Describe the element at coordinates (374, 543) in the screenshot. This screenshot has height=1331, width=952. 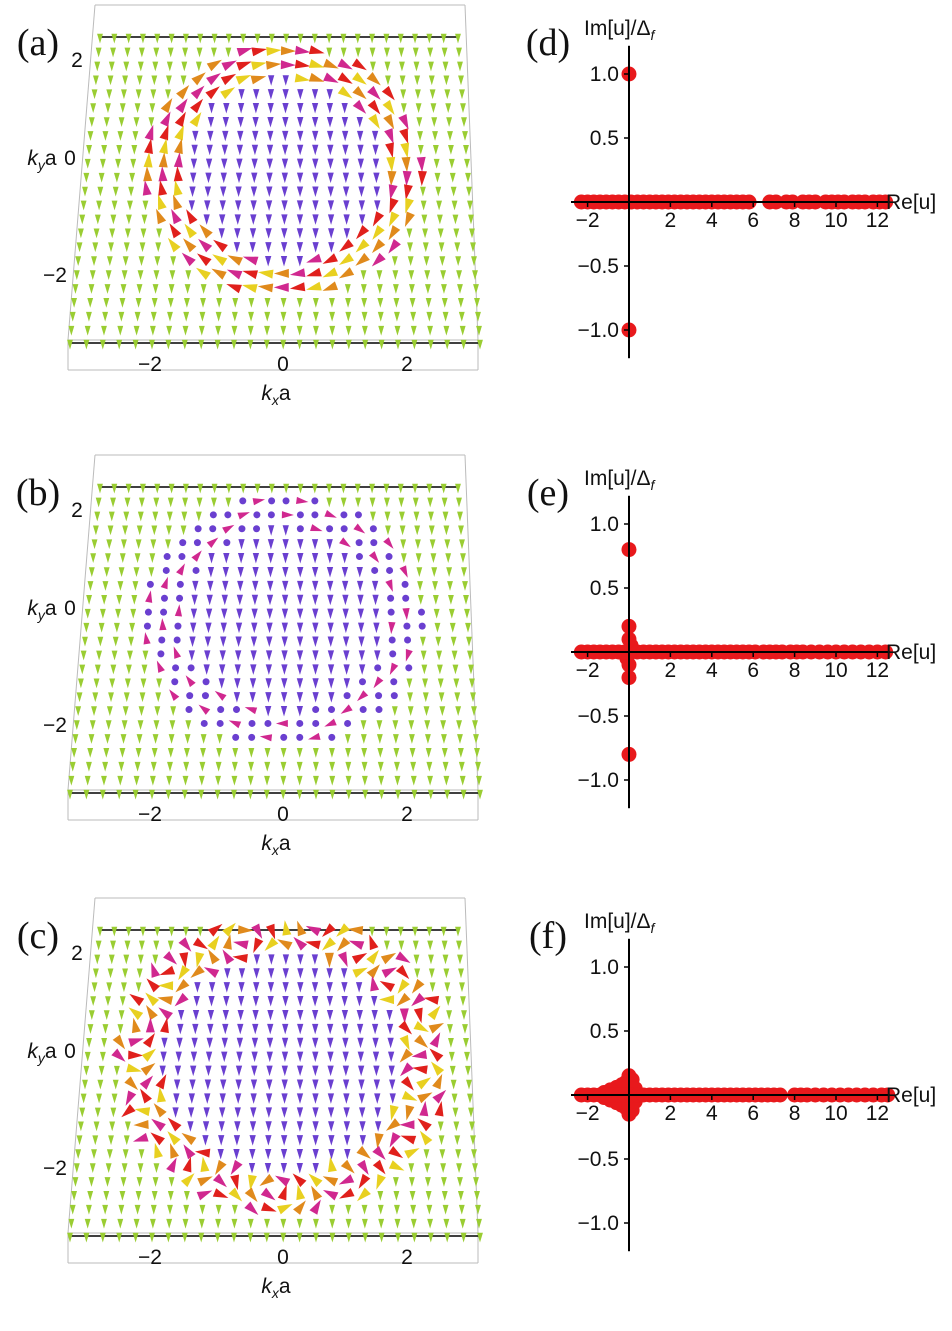
I see `boundary-dot` at that location.